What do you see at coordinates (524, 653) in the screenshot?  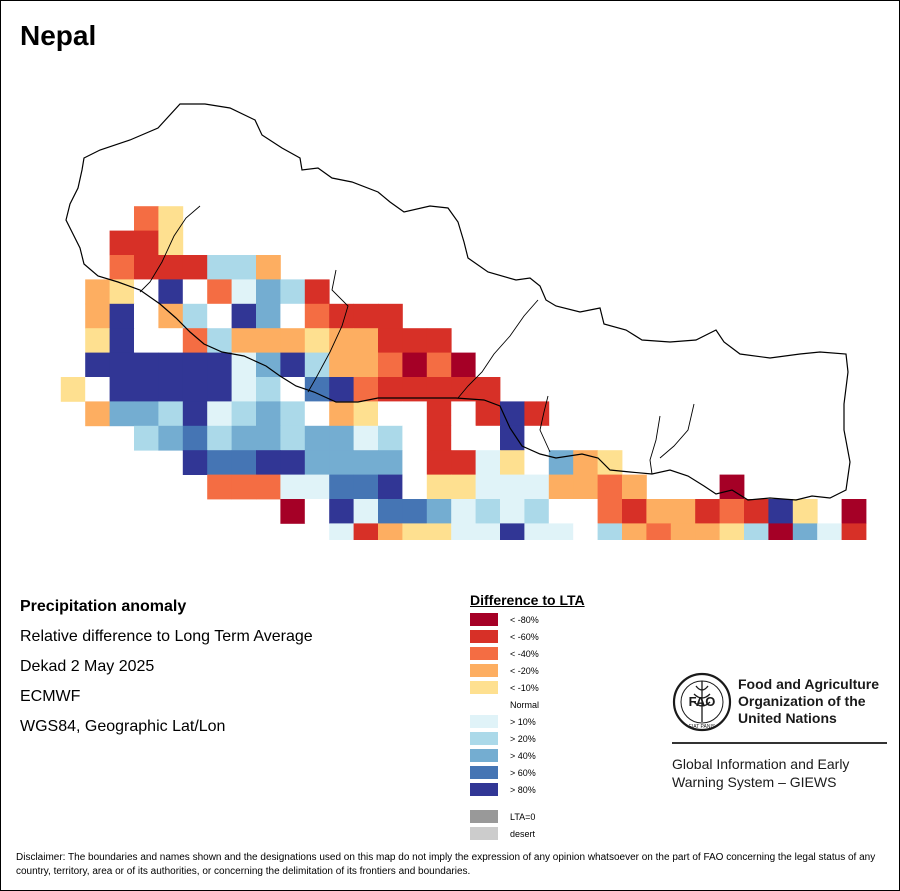 I see `legend-label: < -40%` at bounding box center [524, 653].